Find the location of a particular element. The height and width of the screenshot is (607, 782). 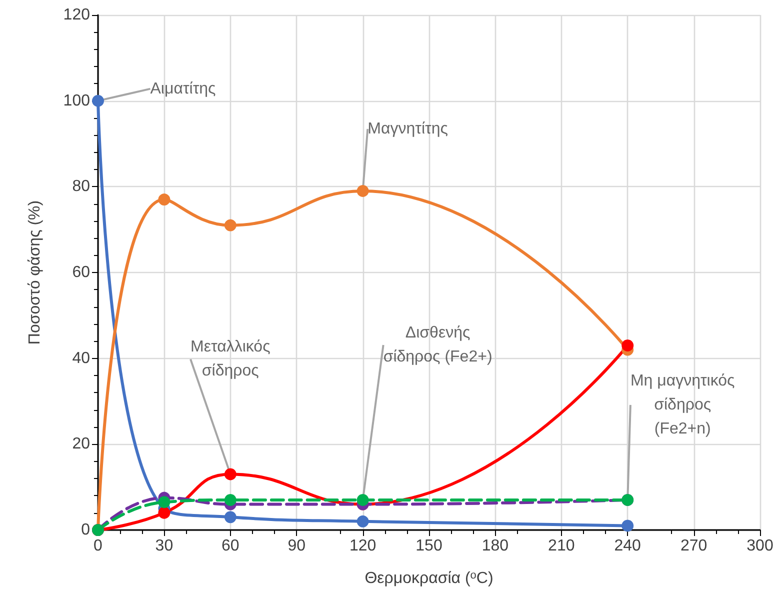

y-tick-label: 60 is located at coordinates (81, 272).